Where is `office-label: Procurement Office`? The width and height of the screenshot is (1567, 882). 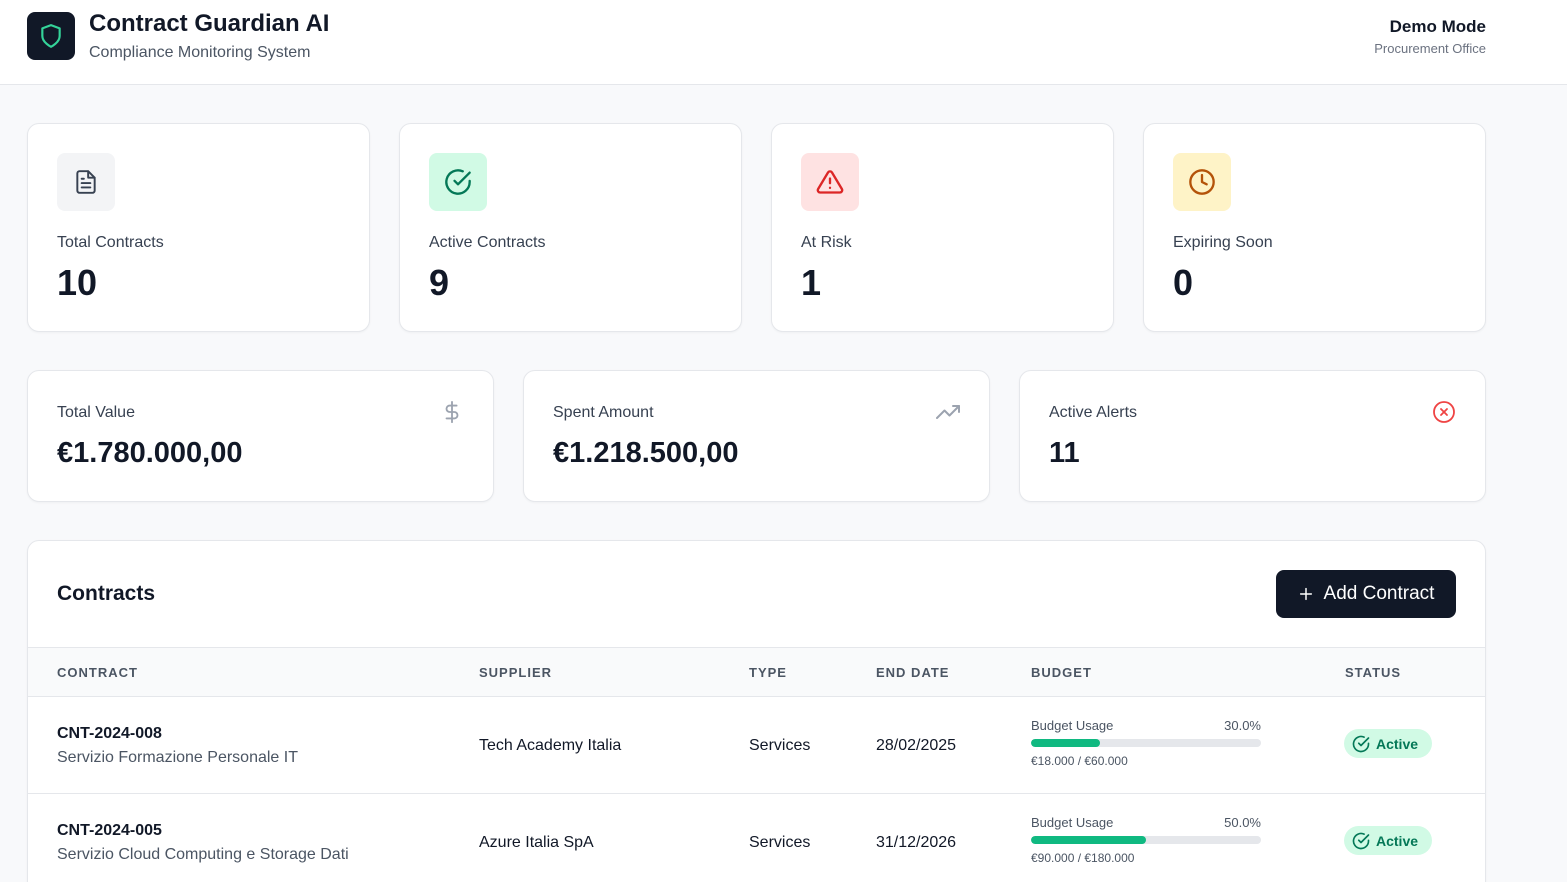 office-label: Procurement Office is located at coordinates (1430, 48).